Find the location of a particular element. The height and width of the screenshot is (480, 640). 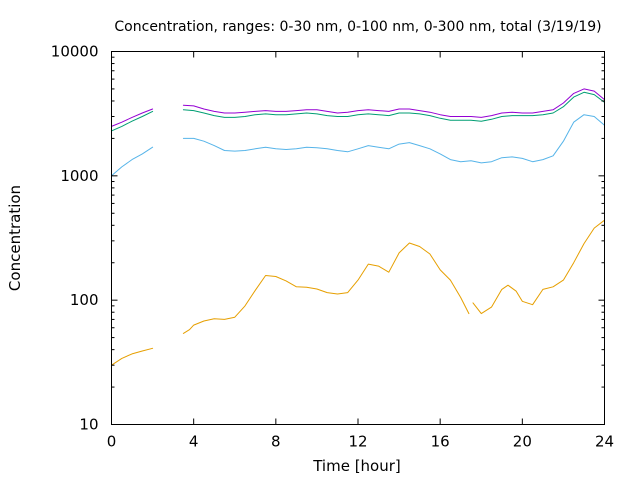

x-tick-label: 4 is located at coordinates (194, 442).